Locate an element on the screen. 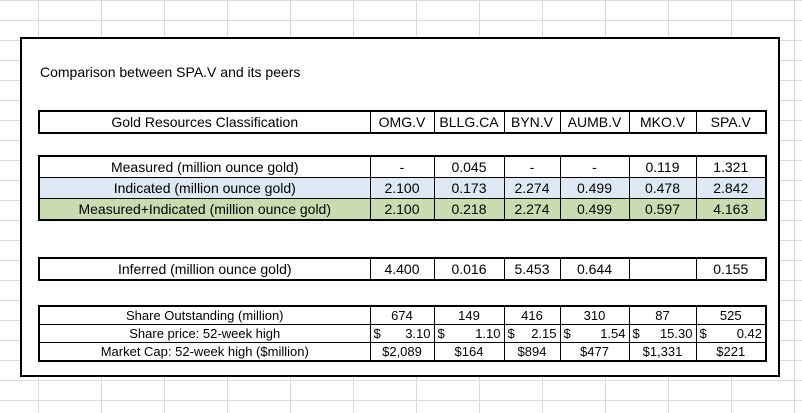 The image size is (802, 413). price-value: 3.10 is located at coordinates (418, 333).